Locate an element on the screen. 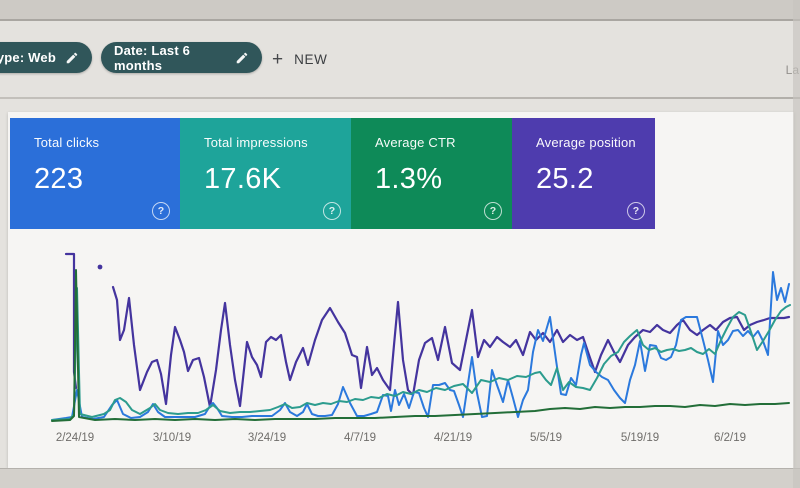 The image size is (800, 488). summary-card-average-position: Average position 25.2 ? is located at coordinates (583, 173).